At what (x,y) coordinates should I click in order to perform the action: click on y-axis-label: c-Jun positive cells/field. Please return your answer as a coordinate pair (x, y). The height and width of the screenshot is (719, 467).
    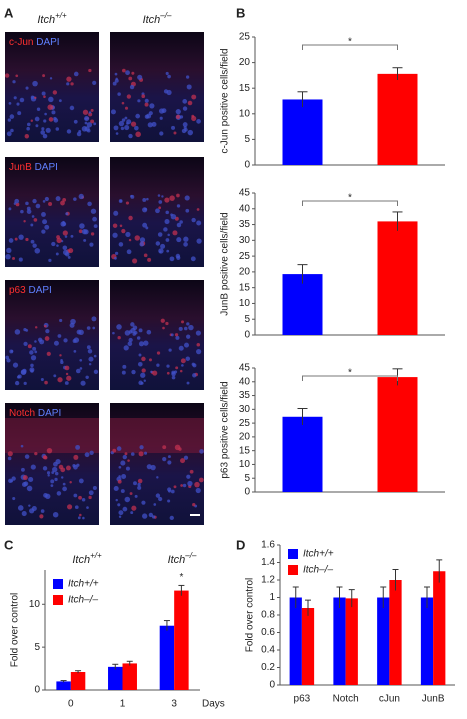
    Looking at the image, I should click on (225, 100).